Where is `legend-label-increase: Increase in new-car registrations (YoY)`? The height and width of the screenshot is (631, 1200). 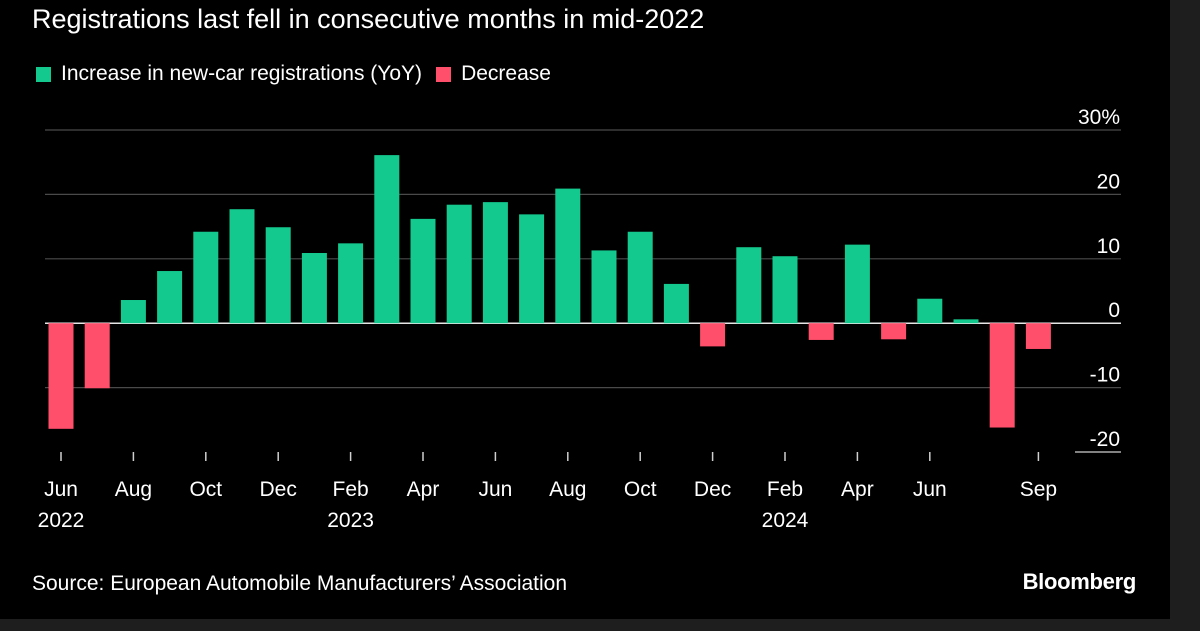 legend-label-increase: Increase in new-car registrations (YoY) is located at coordinates (242, 73).